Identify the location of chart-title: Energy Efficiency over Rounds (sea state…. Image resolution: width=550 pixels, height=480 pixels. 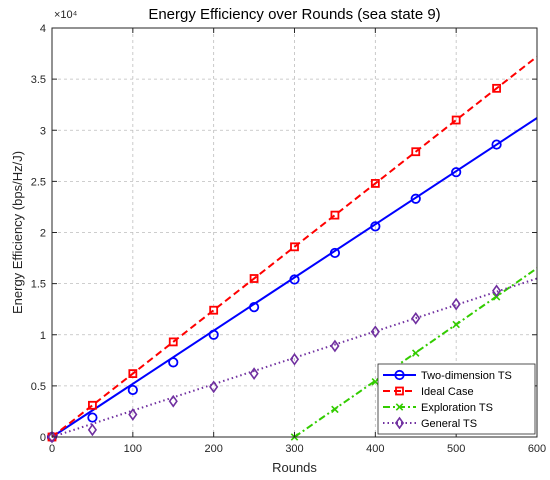
(294, 14).